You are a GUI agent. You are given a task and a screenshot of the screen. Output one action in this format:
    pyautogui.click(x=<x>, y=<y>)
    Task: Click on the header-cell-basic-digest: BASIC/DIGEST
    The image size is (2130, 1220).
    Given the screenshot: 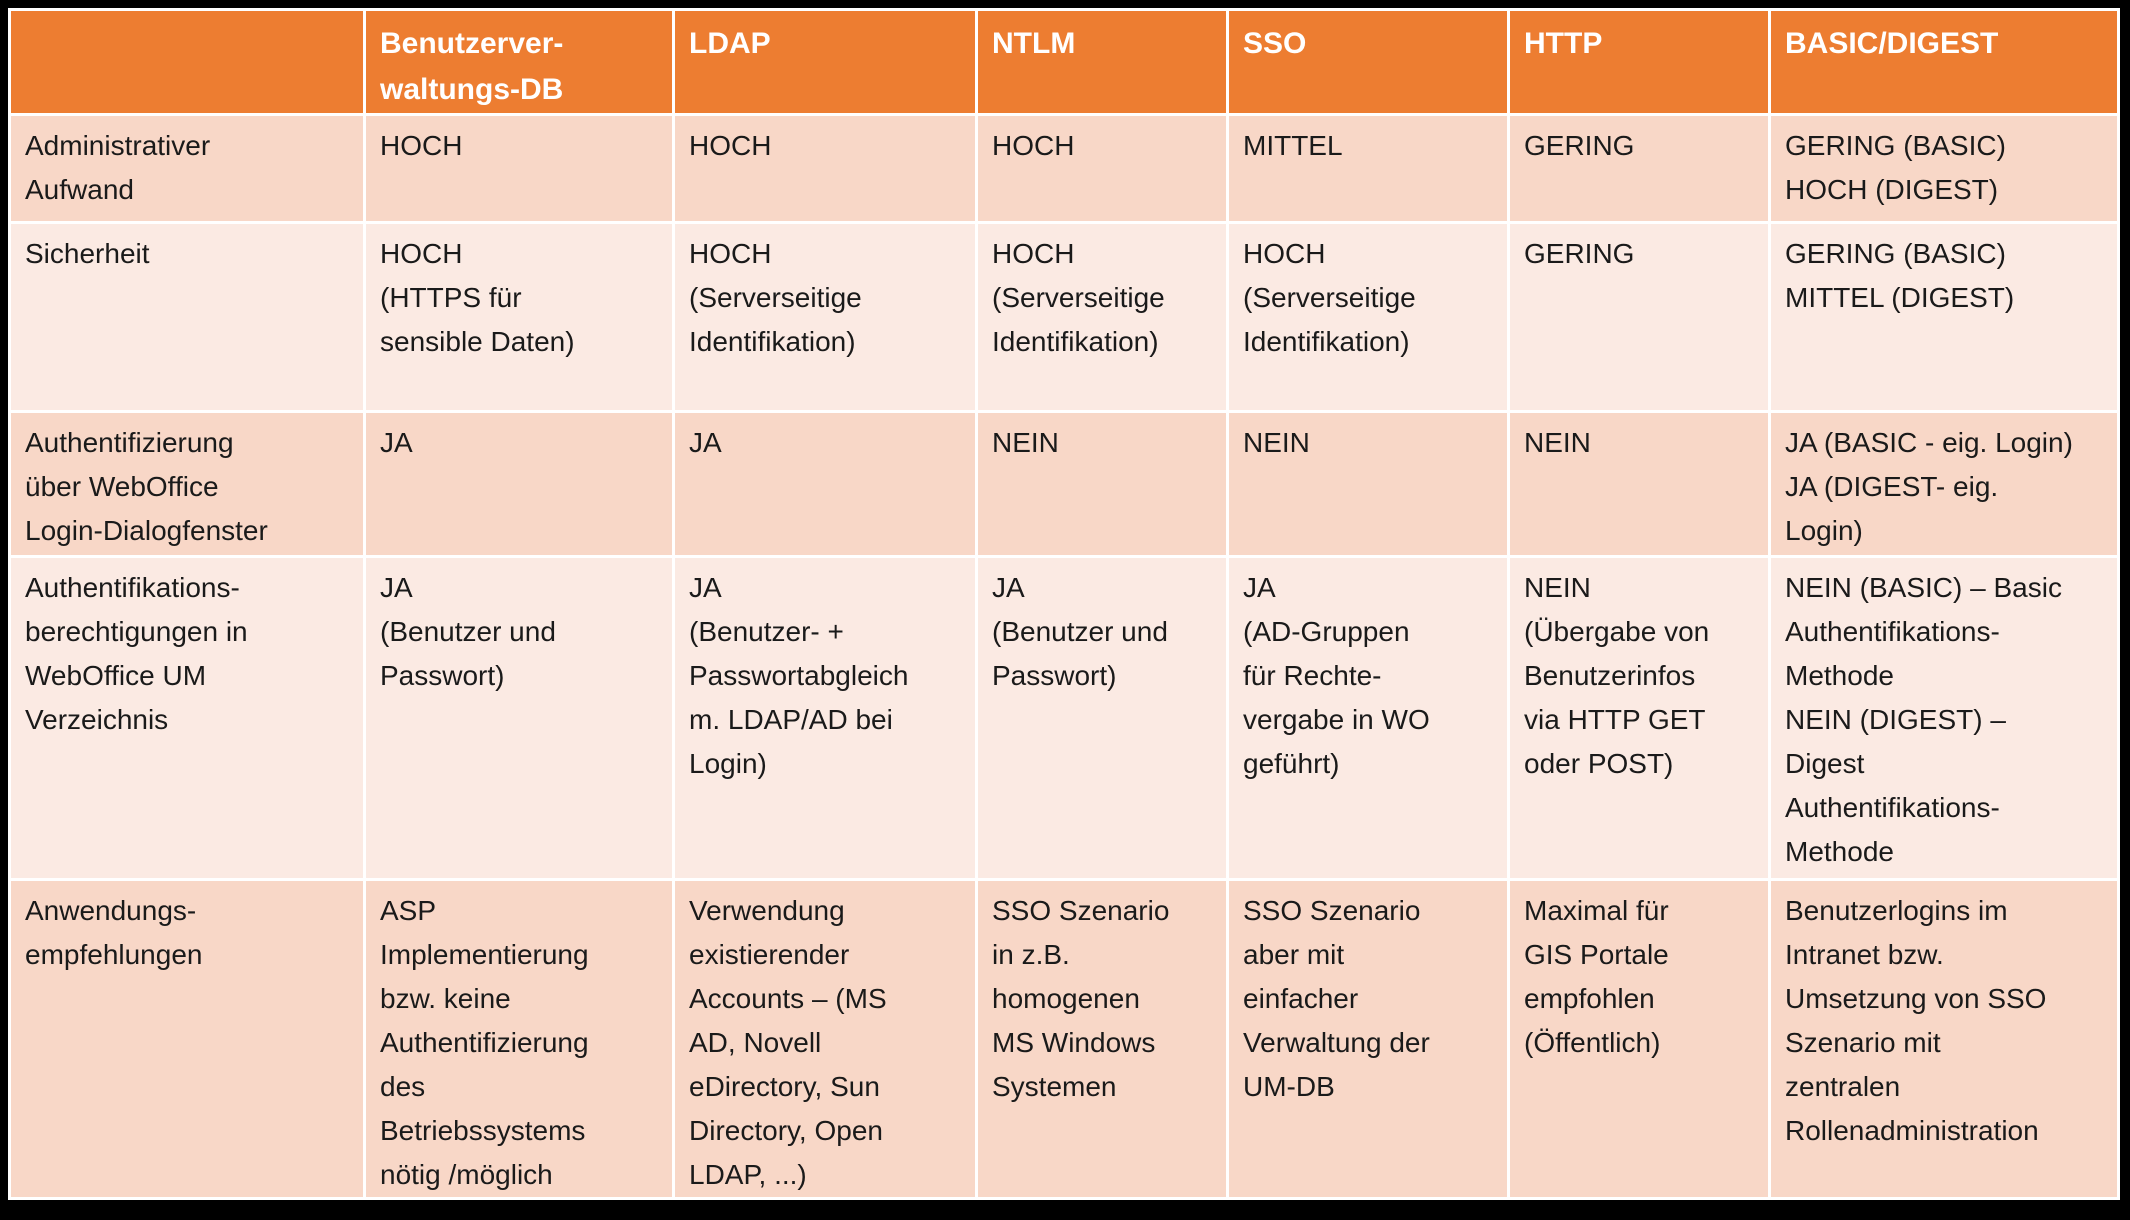 What is the action you would take?
    pyautogui.click(x=1944, y=62)
    